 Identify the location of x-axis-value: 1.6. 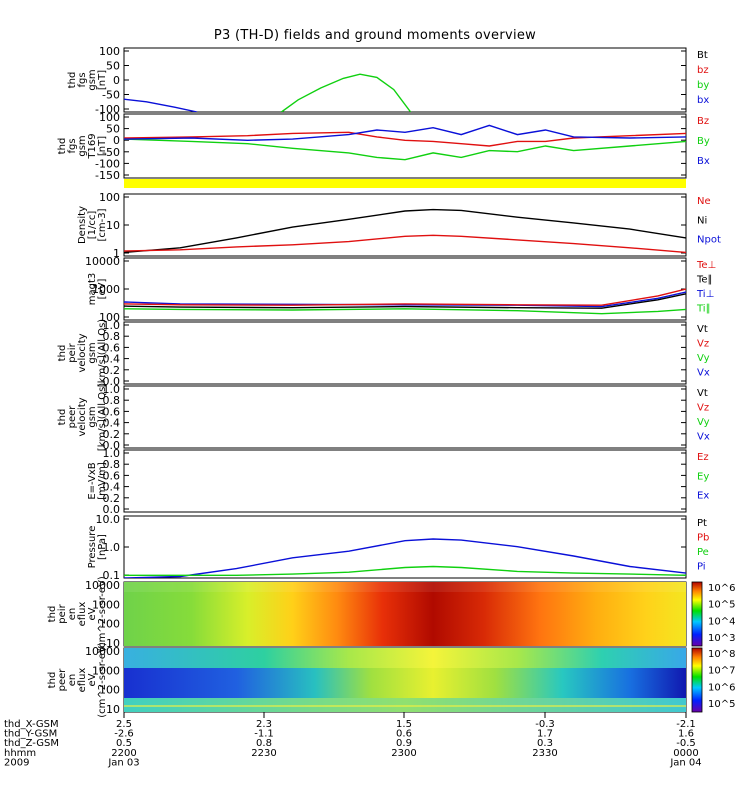
(686, 734).